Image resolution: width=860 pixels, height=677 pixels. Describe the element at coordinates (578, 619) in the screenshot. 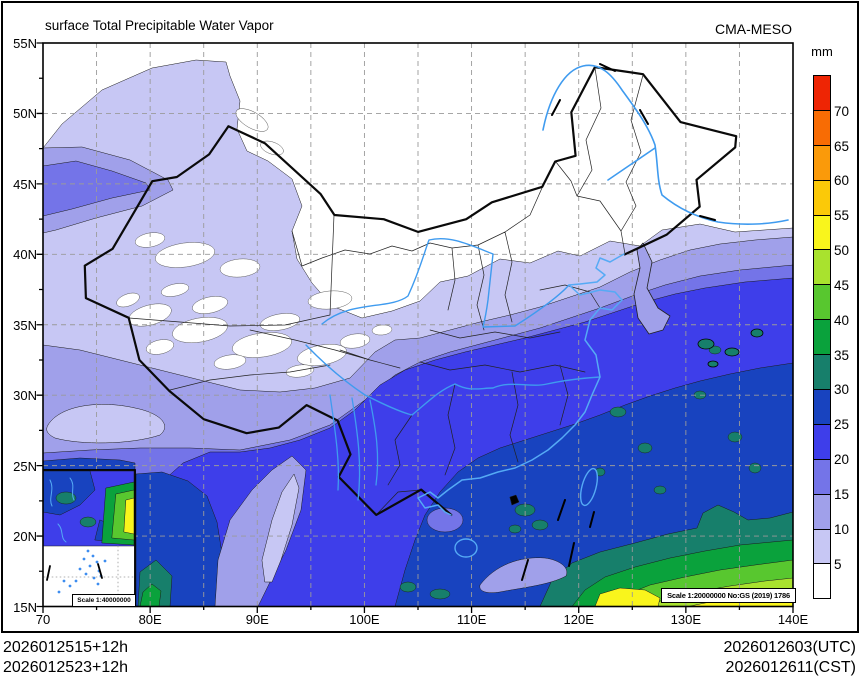

I see `lon-tick-label: 120E` at that location.